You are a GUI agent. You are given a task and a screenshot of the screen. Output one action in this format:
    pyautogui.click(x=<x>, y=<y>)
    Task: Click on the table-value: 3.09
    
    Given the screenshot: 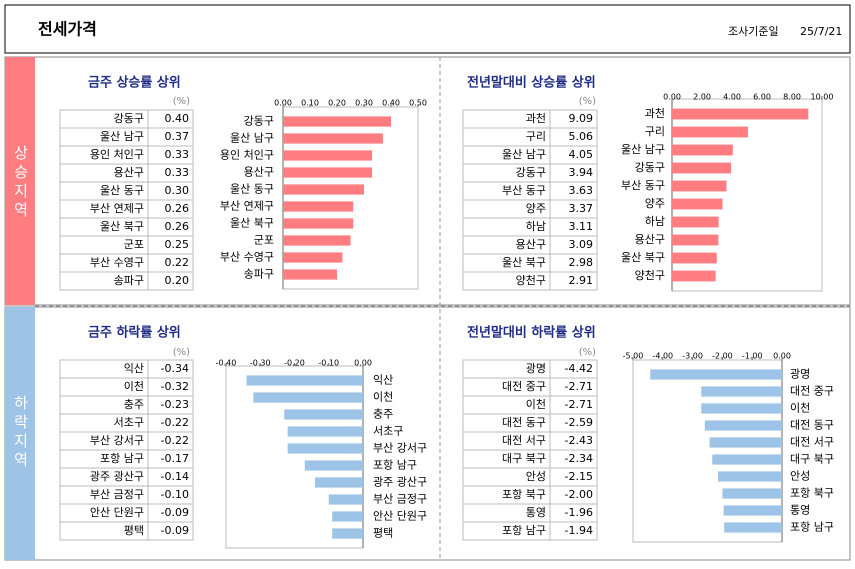 What is the action you would take?
    pyautogui.click(x=581, y=244)
    